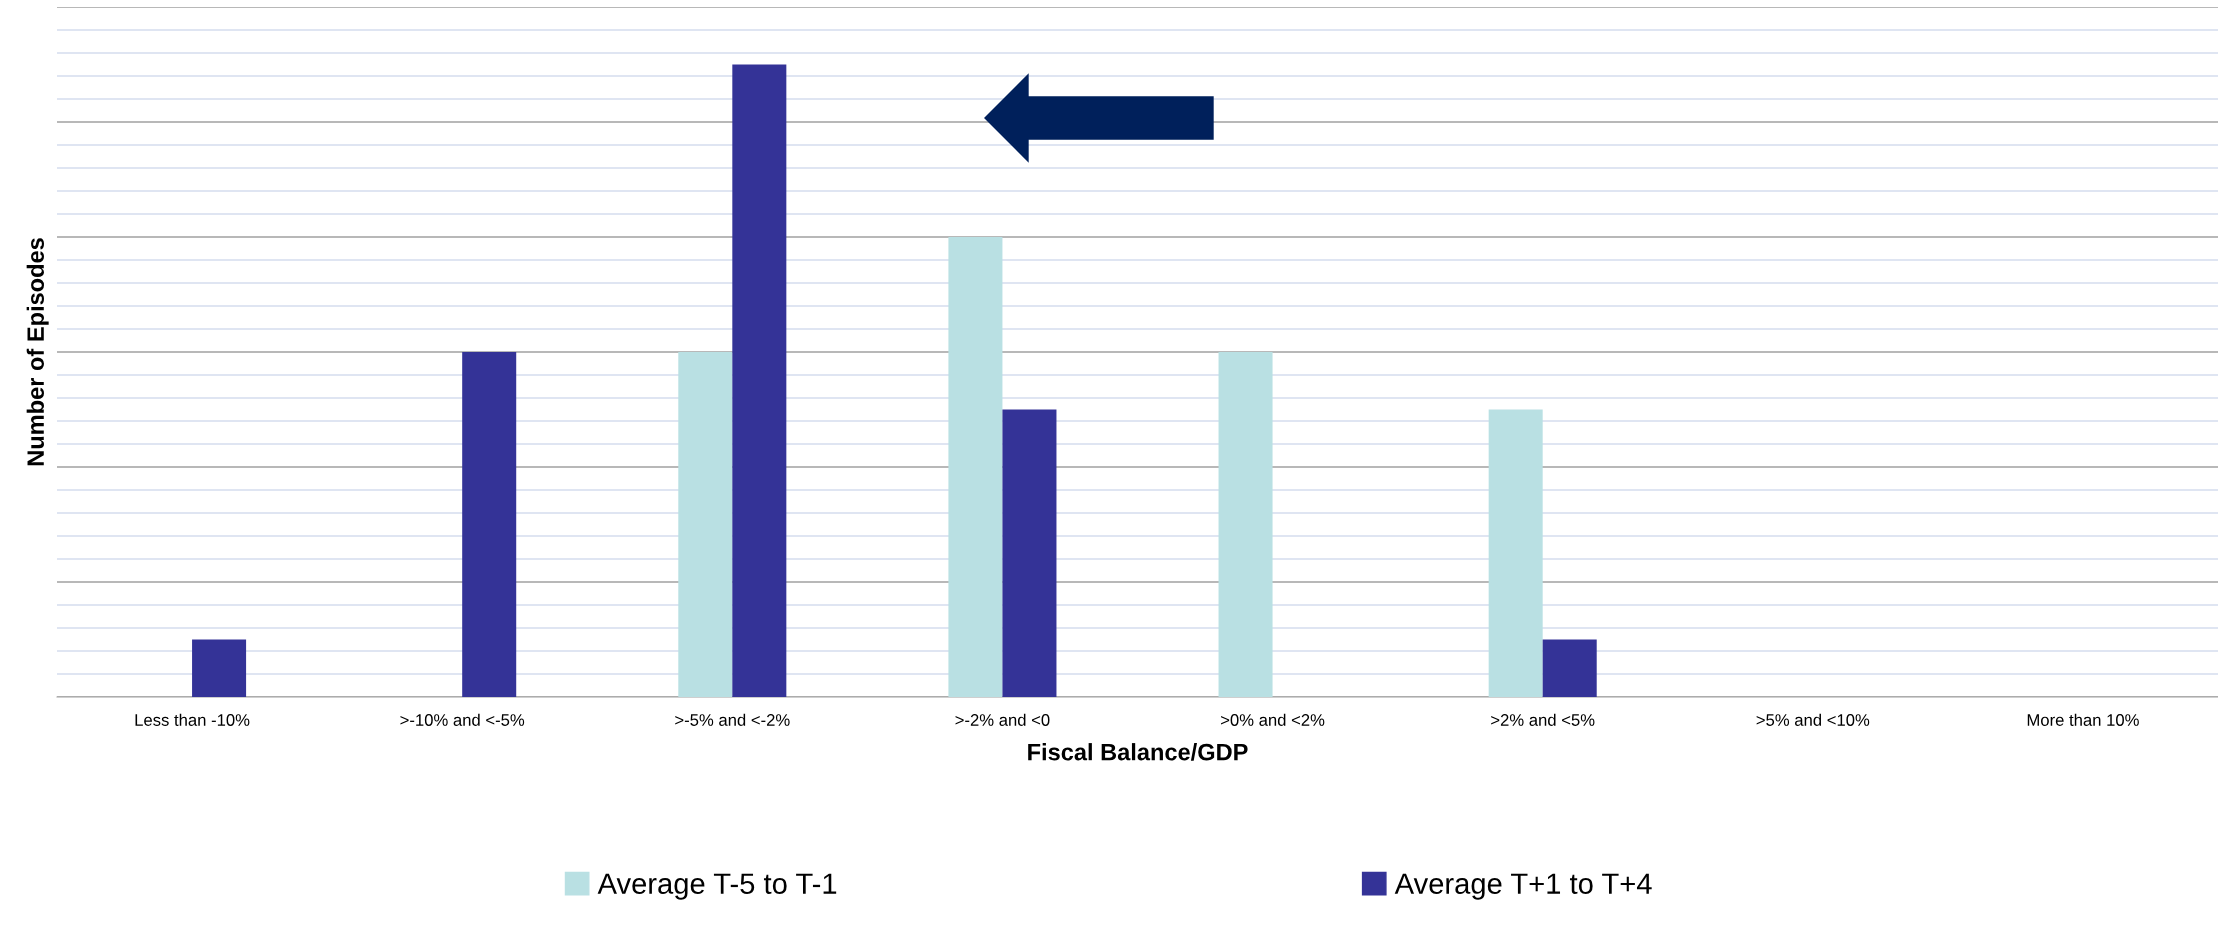 The image size is (2218, 926). Describe the element at coordinates (1813, 719) in the screenshot. I see `x-tick-label: >5% and <10%` at that location.